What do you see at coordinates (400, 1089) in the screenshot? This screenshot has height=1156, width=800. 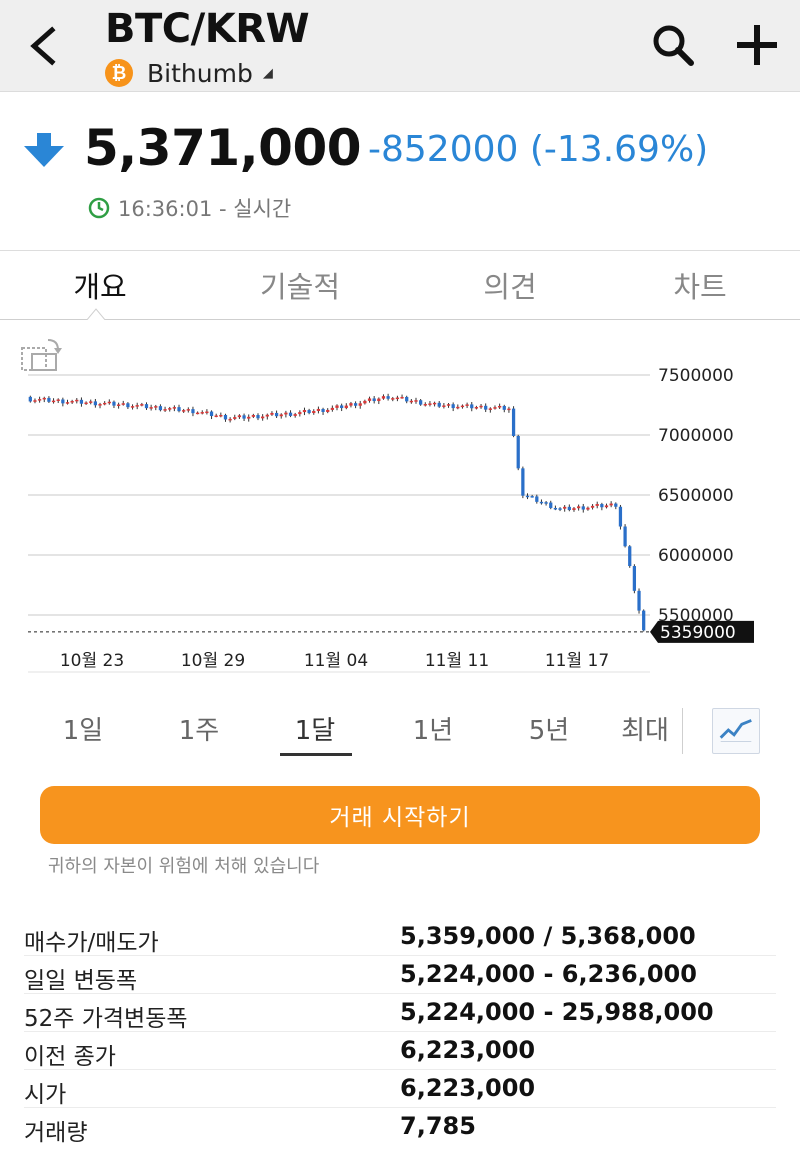 I see `stat-row-open: 시가 6,223,000` at bounding box center [400, 1089].